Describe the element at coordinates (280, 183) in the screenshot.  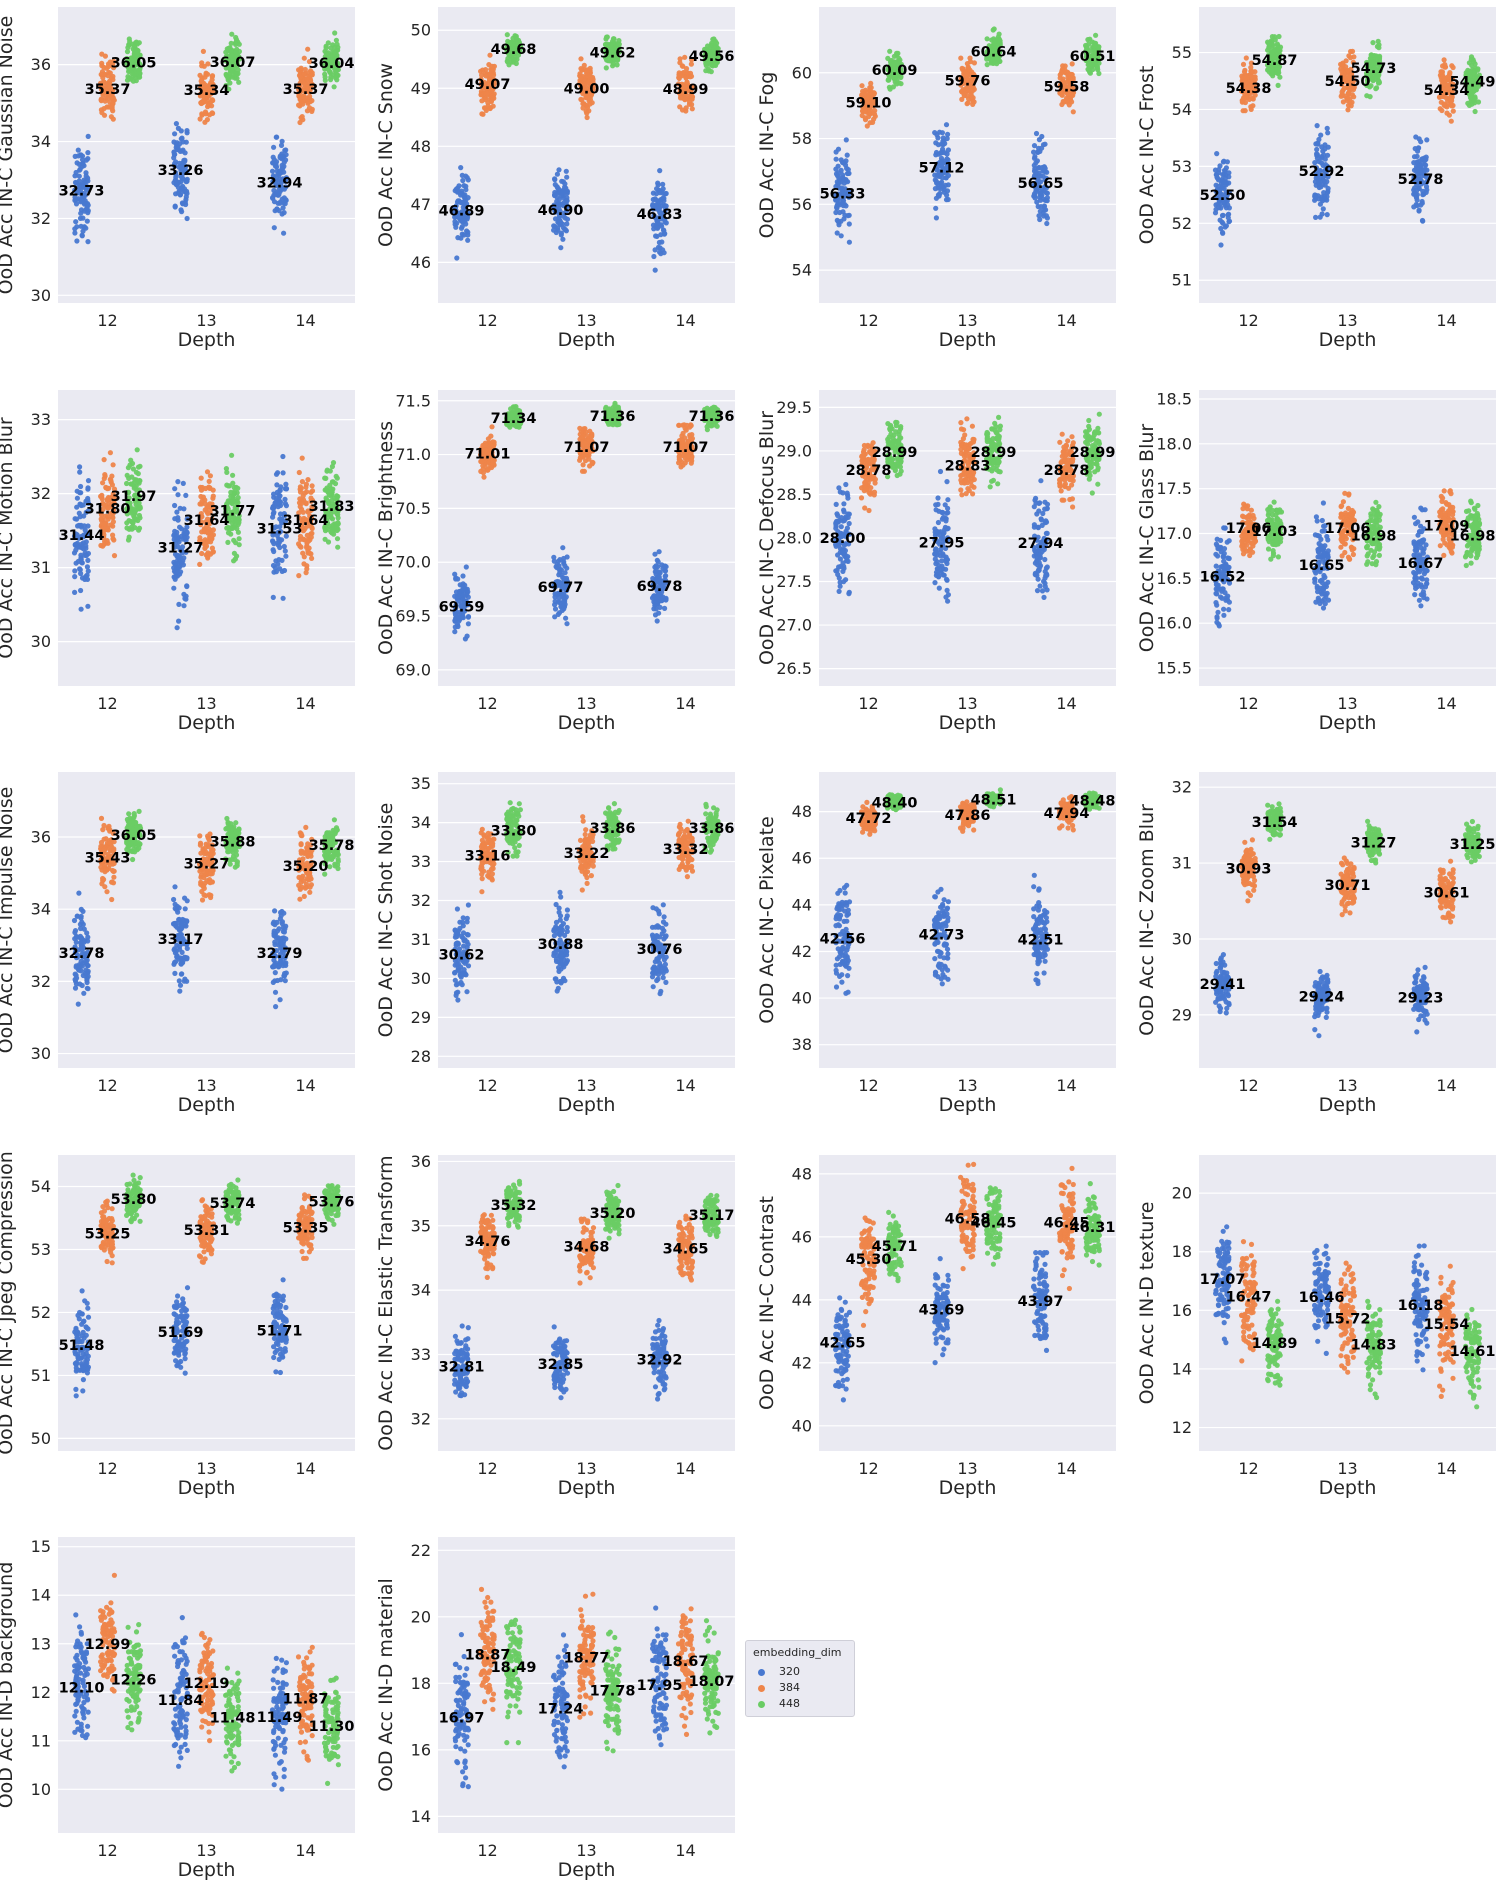
I see `mean-label-320: 32.94` at that location.